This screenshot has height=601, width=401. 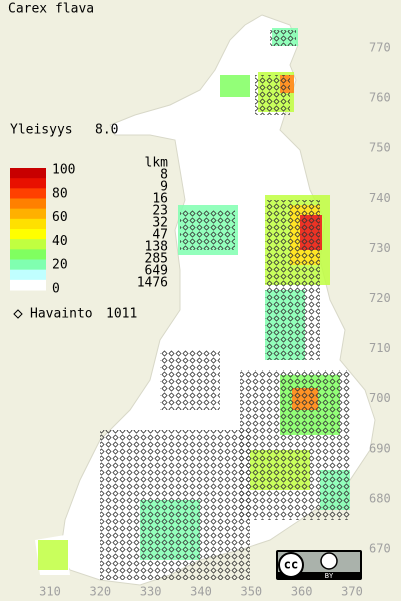 I want to click on count-value: 16, so click(x=160, y=199).